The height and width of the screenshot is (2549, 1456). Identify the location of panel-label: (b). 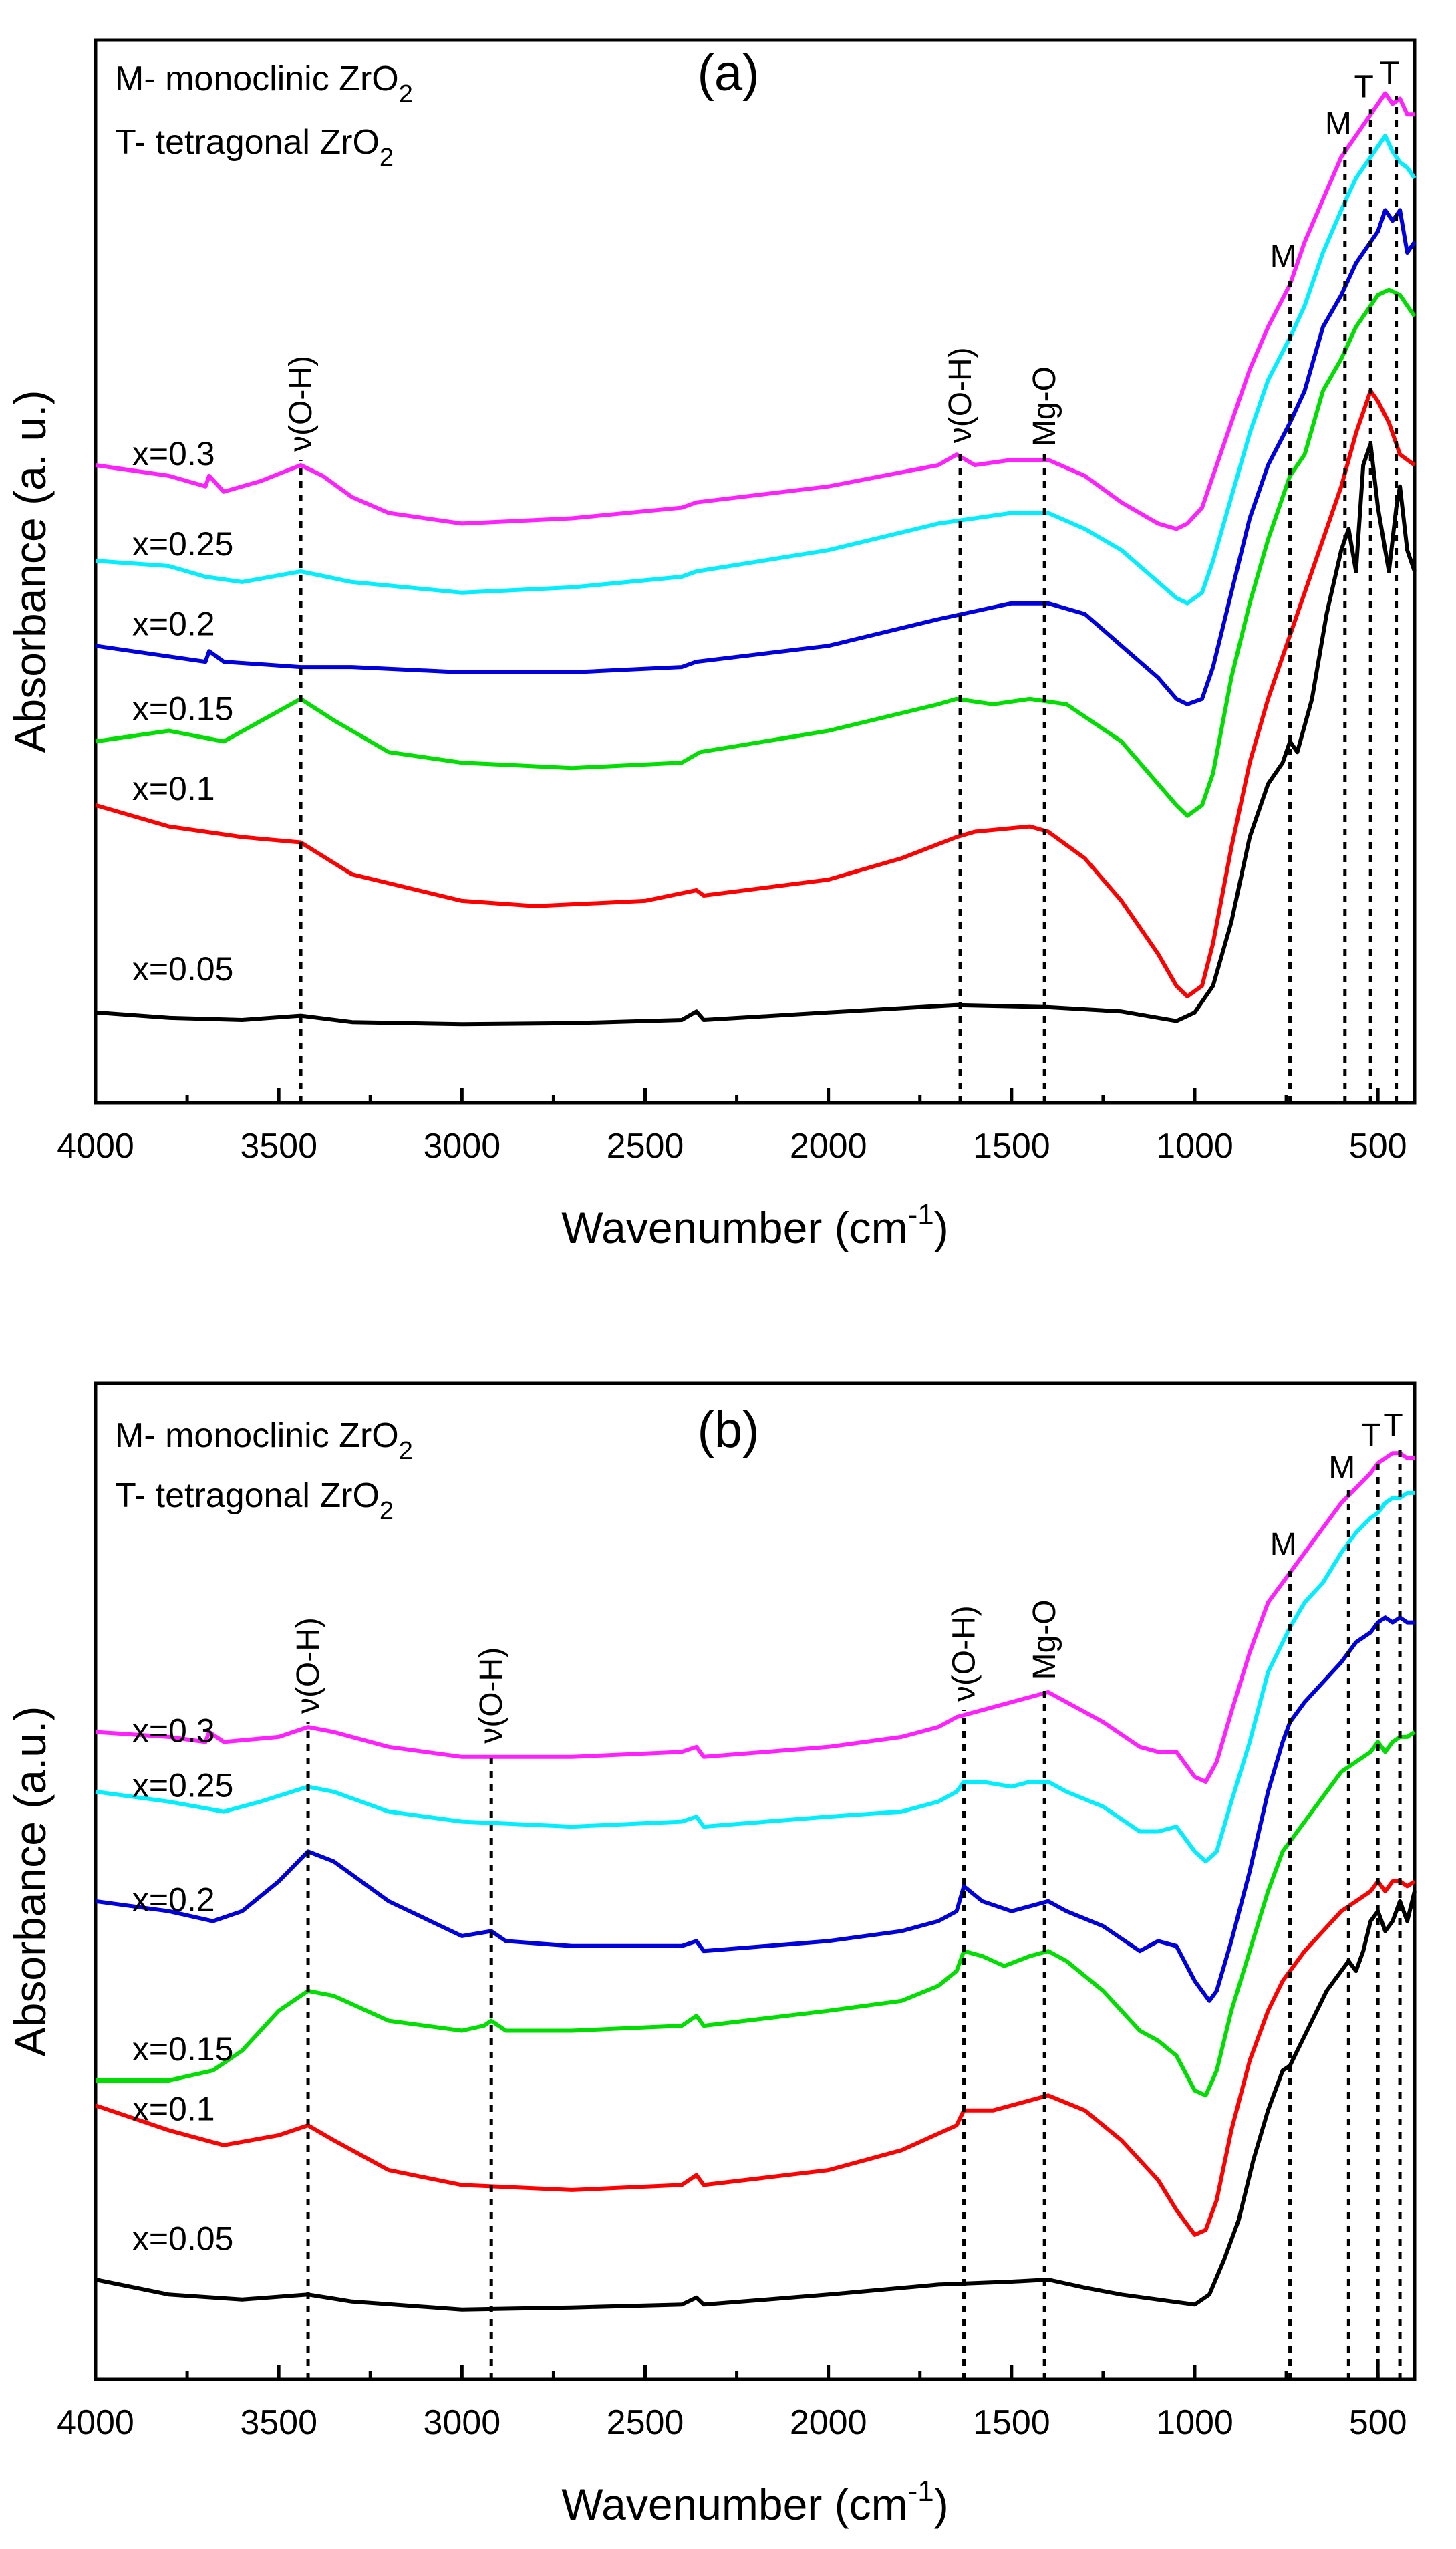
(729, 1429).